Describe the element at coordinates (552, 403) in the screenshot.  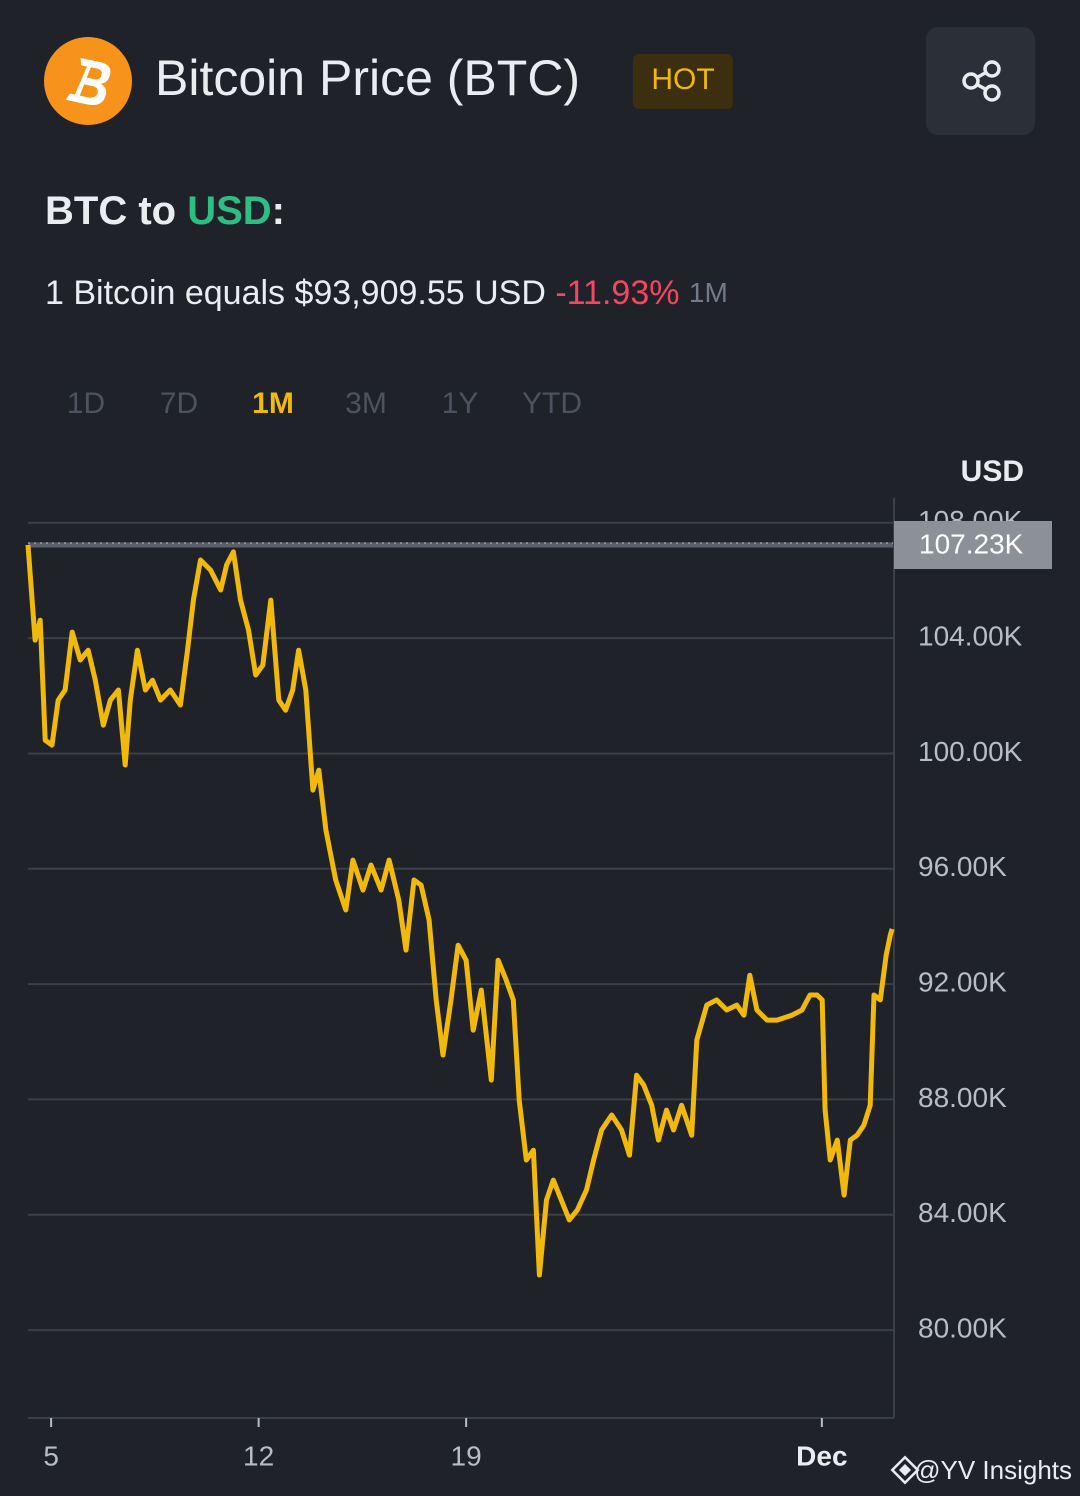
I see `range-tab: YTD` at that location.